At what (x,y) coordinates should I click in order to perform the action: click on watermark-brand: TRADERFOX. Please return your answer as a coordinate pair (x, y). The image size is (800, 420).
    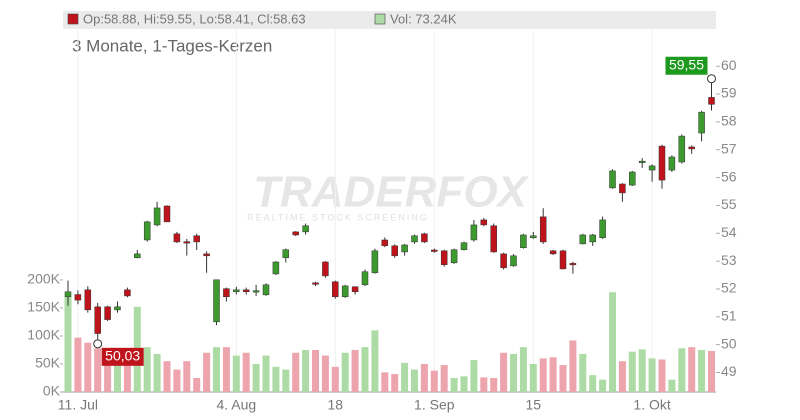
    Looking at the image, I should click on (391, 192).